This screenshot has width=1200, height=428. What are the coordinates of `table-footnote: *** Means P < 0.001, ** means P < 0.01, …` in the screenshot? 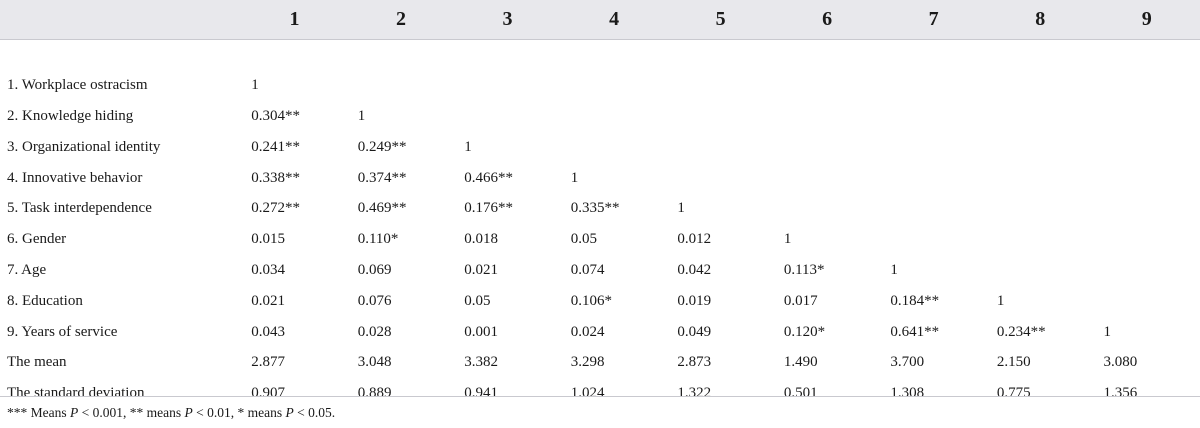 It's located at (171, 413).